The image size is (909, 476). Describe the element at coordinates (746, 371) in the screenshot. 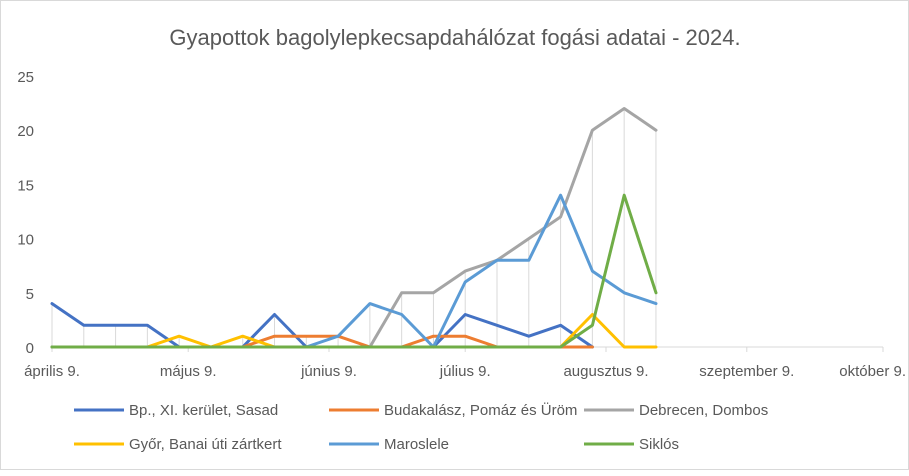

I see `x-tick-label: szeptember 9.` at that location.